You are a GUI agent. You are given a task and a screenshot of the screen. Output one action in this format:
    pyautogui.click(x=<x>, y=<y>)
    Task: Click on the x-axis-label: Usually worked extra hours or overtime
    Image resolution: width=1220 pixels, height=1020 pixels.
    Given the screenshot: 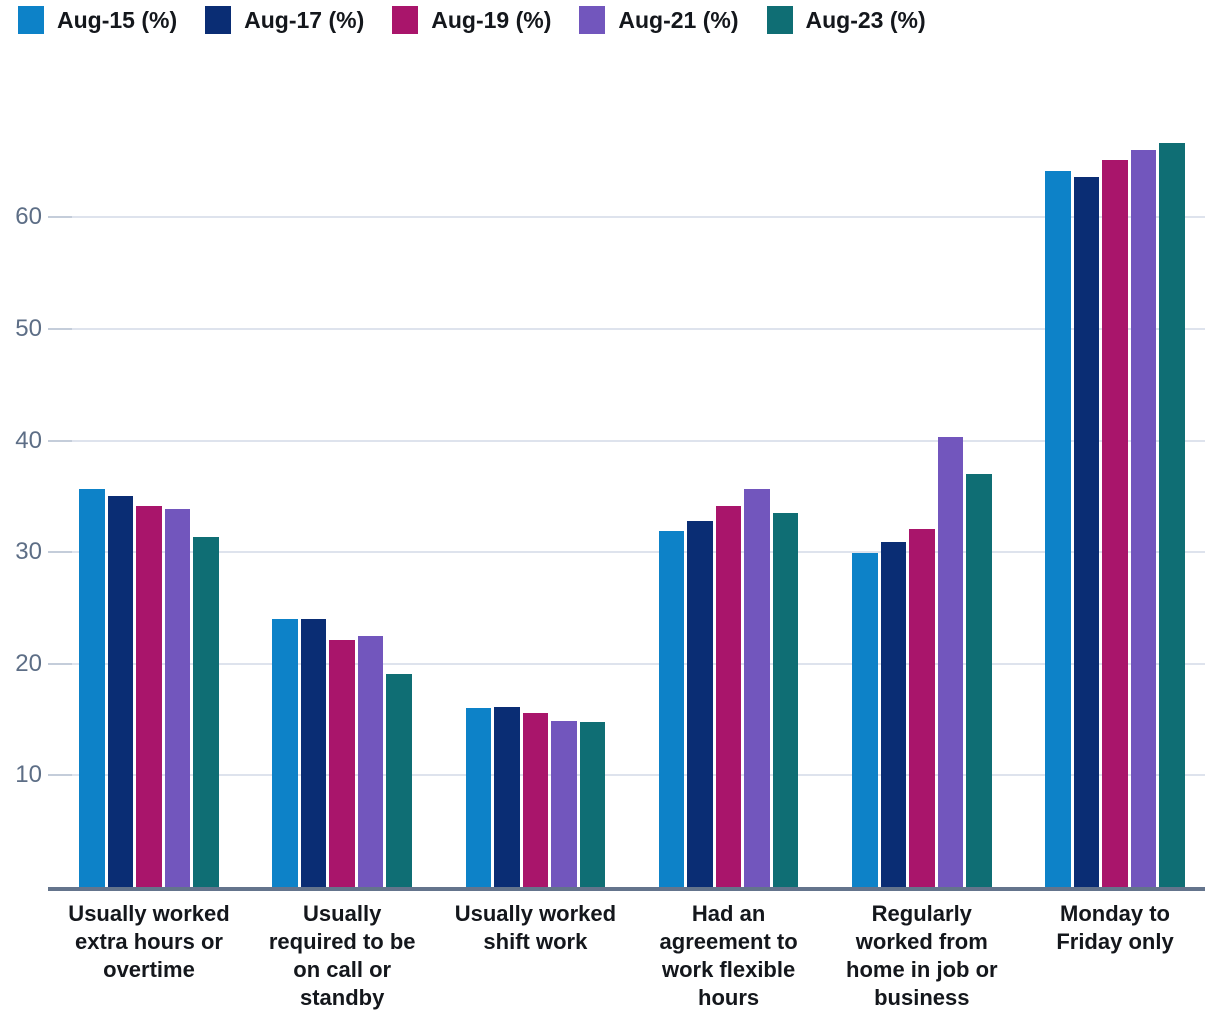 What is the action you would take?
    pyautogui.click(x=149, y=941)
    